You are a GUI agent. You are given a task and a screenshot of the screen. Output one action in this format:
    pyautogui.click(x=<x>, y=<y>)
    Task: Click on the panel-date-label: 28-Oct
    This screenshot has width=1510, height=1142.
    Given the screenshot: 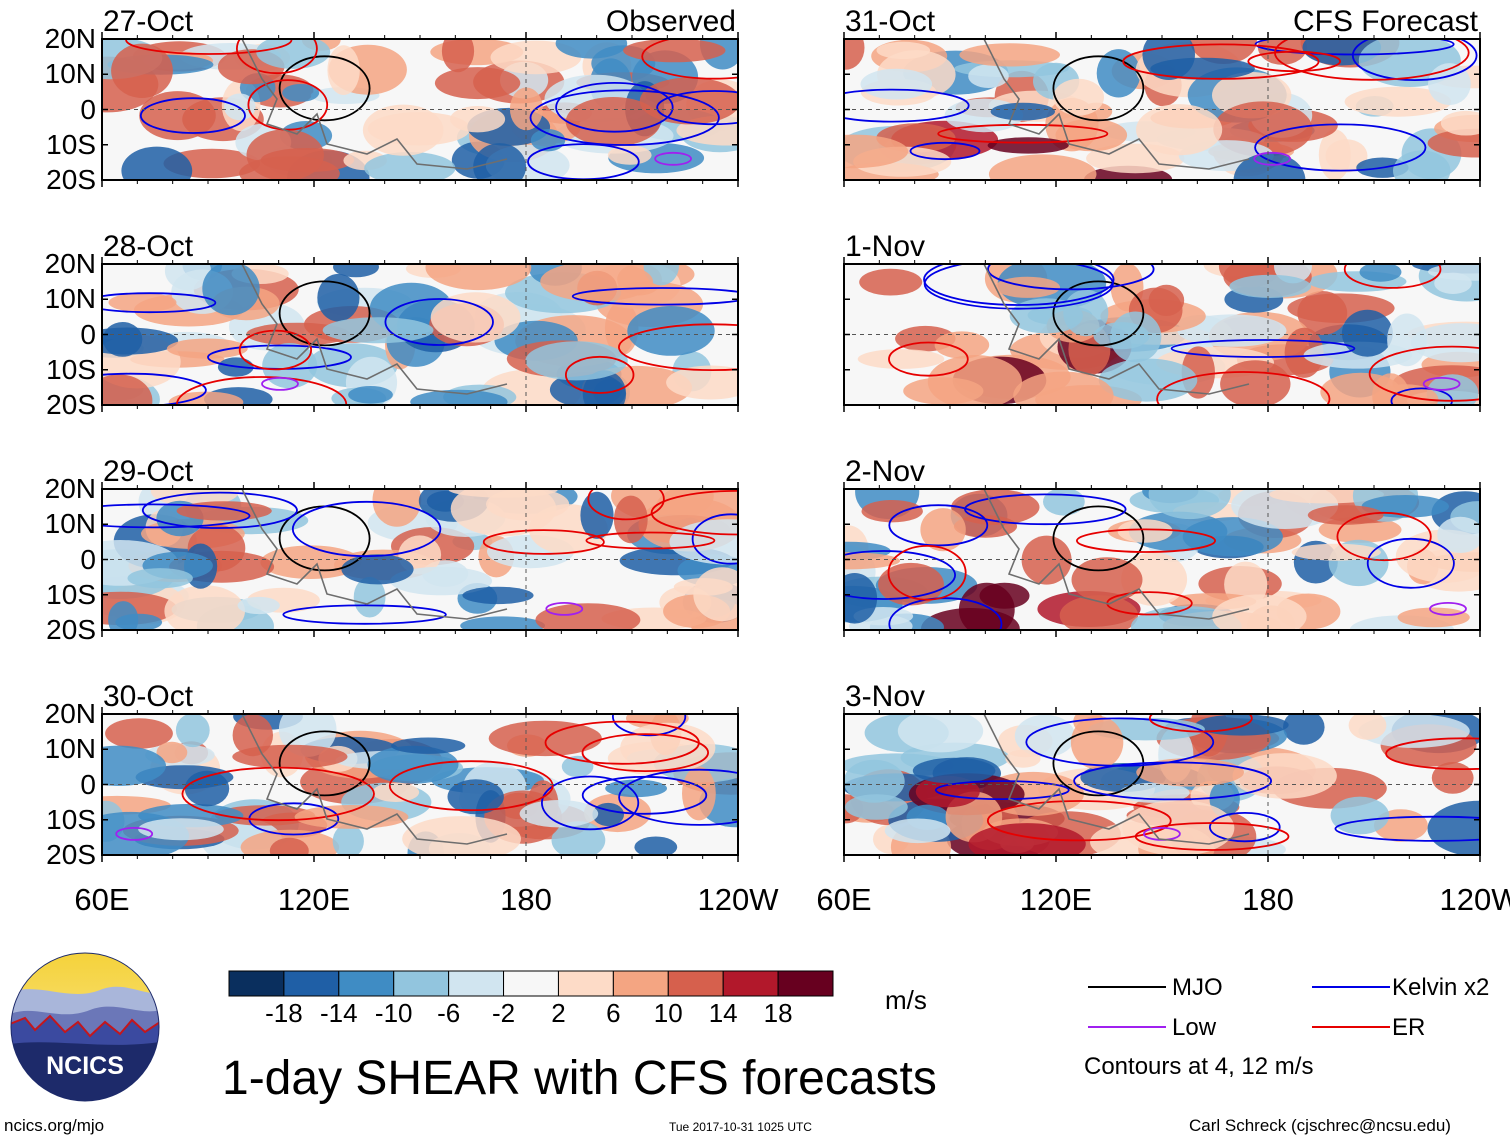 What is the action you would take?
    pyautogui.click(x=148, y=246)
    